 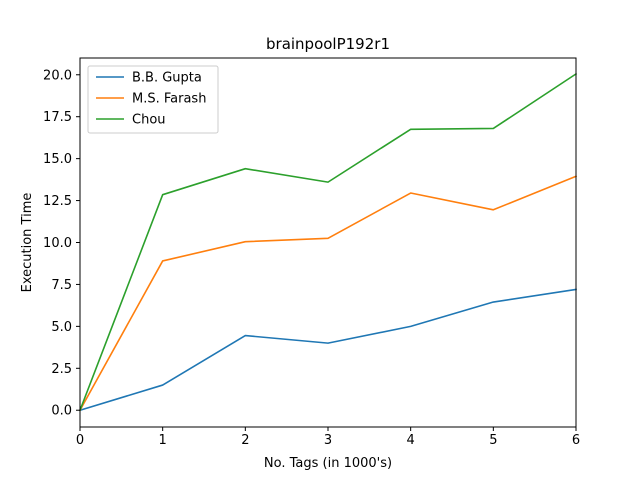 I want to click on x-axis-label: No. Tags (in 1000's), so click(x=328, y=463).